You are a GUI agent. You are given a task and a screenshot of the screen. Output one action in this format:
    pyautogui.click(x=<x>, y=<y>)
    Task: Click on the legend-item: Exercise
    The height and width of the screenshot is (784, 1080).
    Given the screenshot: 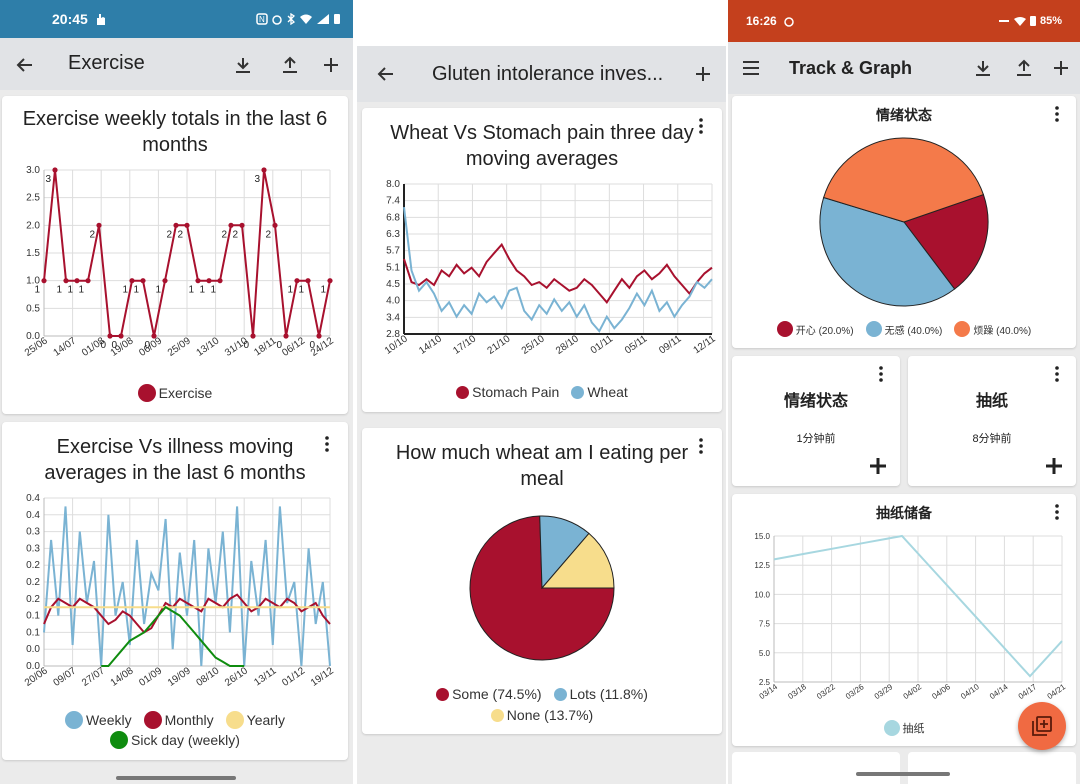 What is the action you would take?
    pyautogui.click(x=175, y=393)
    